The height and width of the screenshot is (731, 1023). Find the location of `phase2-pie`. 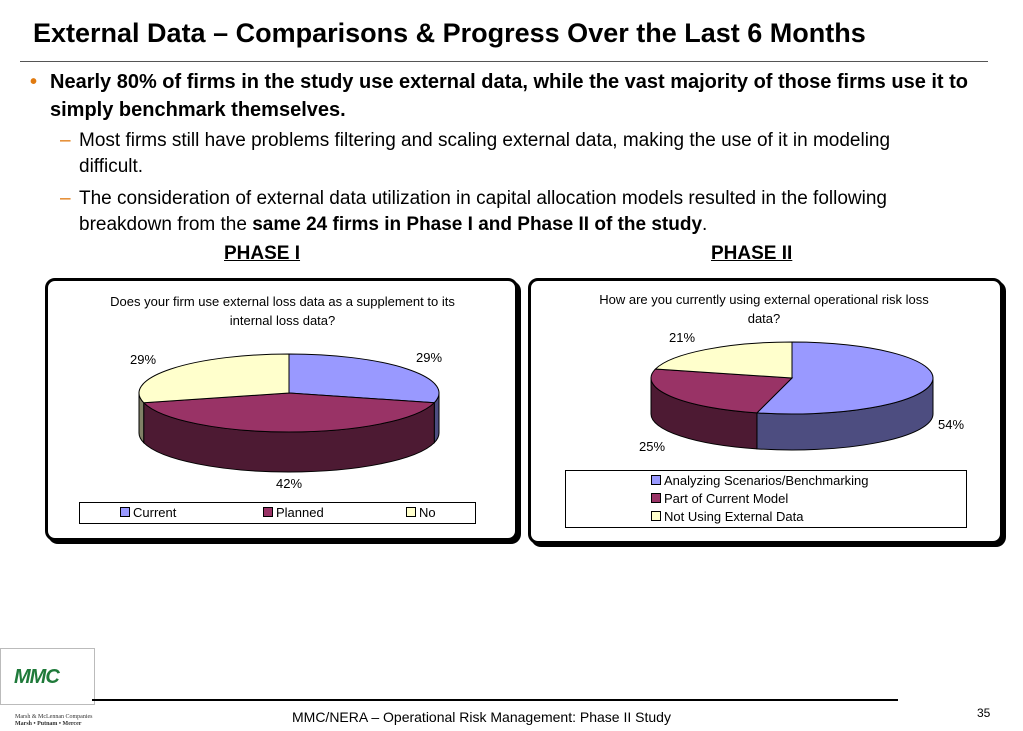

phase2-pie is located at coordinates (792, 396).